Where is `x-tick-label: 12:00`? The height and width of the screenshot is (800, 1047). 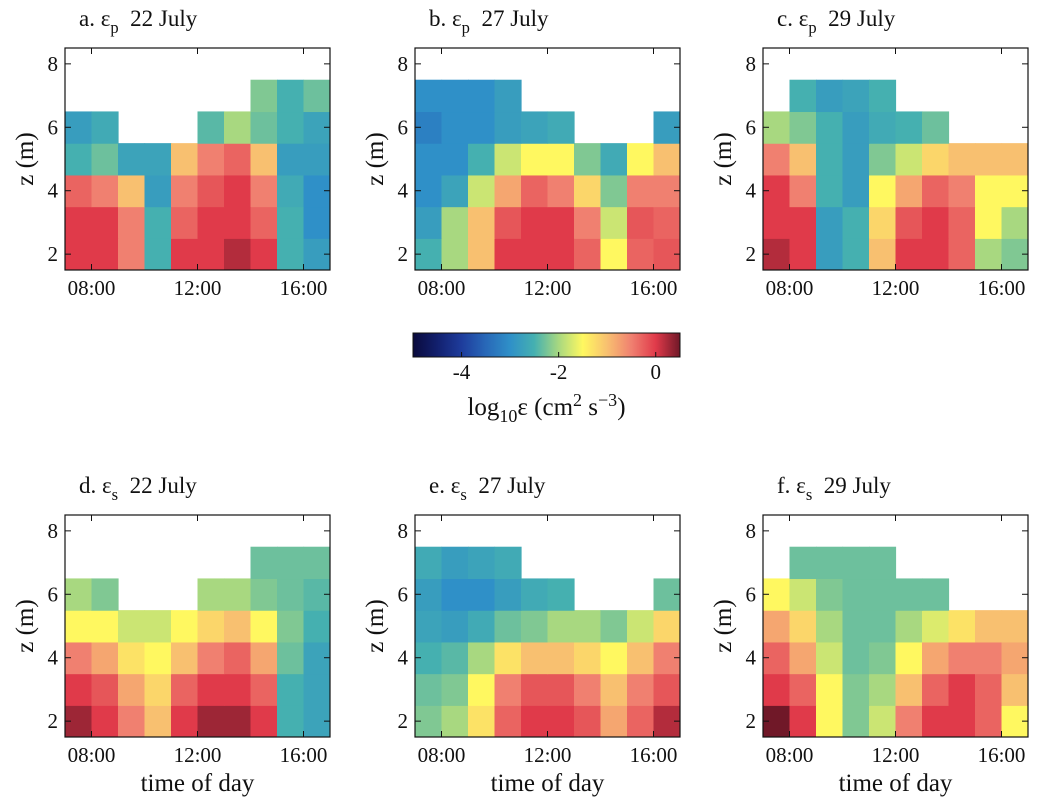 x-tick-label: 12:00 is located at coordinates (198, 288).